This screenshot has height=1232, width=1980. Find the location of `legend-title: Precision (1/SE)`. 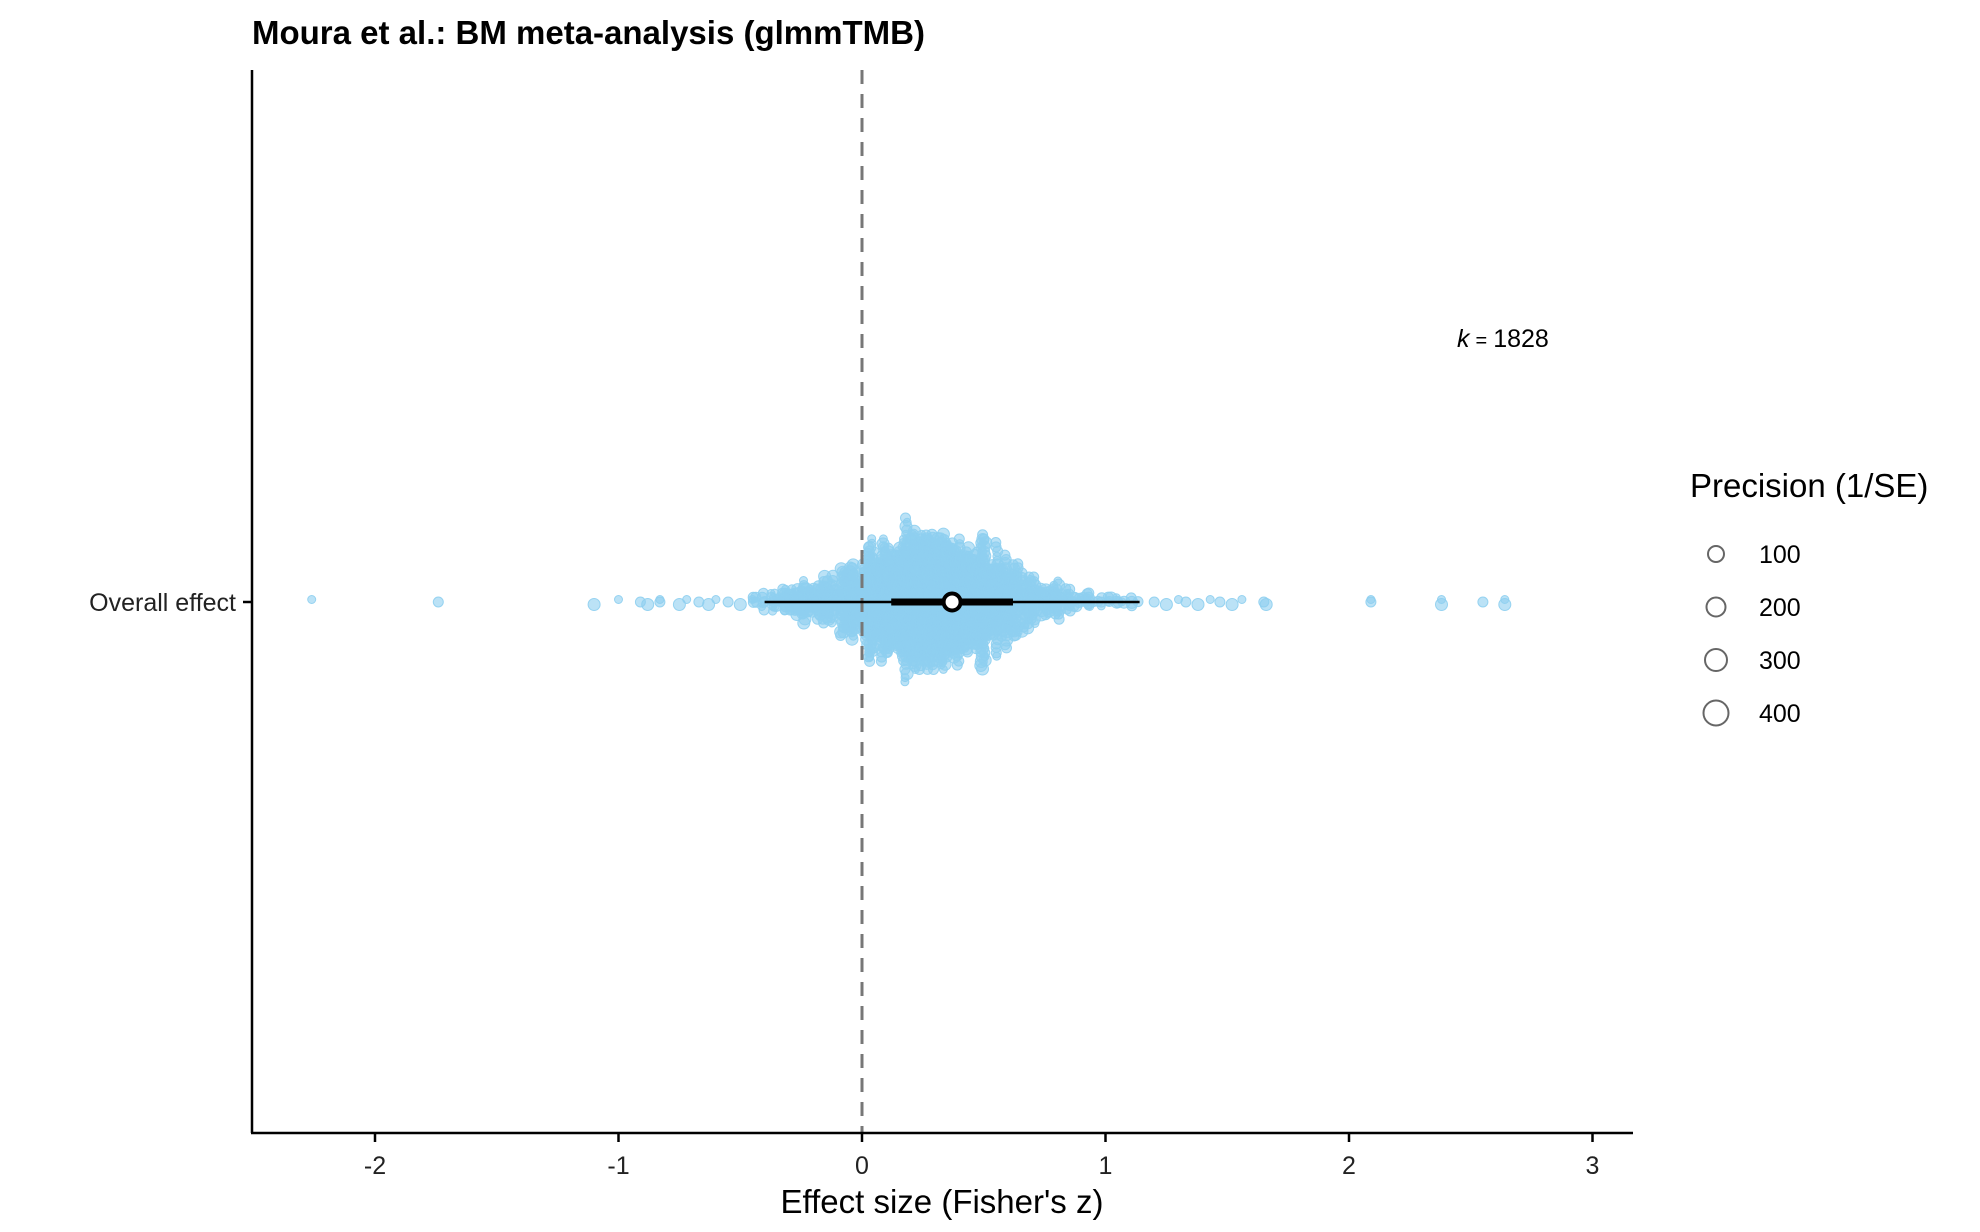

legend-title: Precision (1/SE) is located at coordinates (1809, 485).